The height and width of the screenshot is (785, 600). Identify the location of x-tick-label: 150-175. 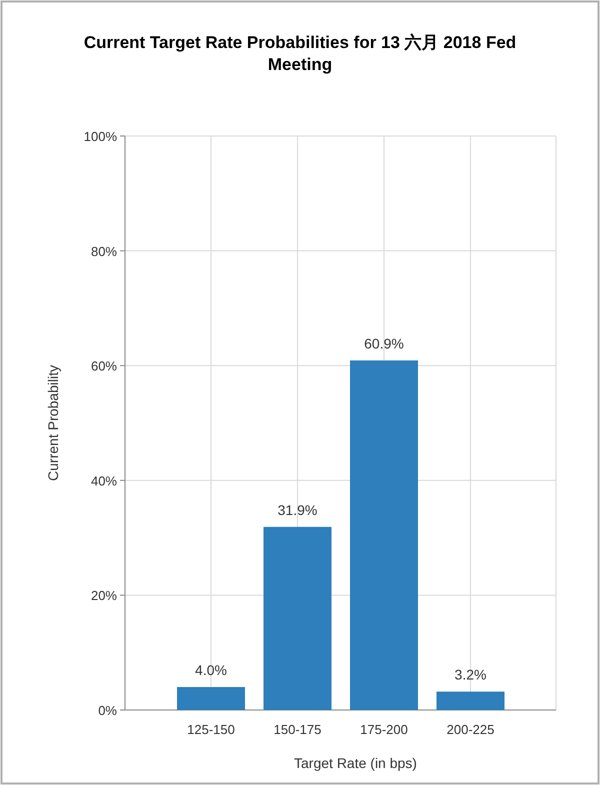
(298, 729).